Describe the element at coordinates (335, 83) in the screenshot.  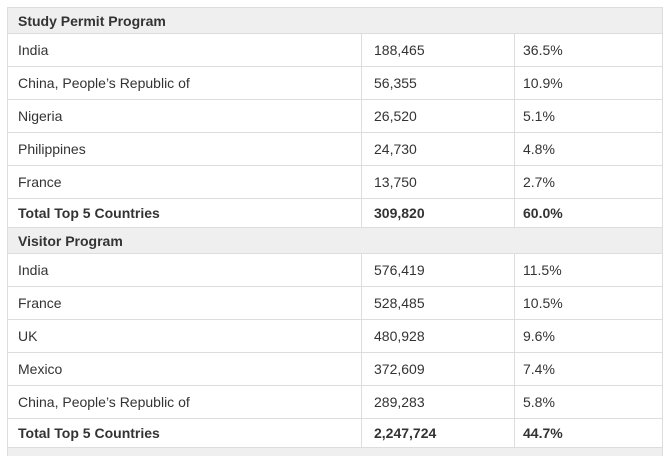
I see `table-row: China, People’s Republic of 56,355 10.9%` at that location.